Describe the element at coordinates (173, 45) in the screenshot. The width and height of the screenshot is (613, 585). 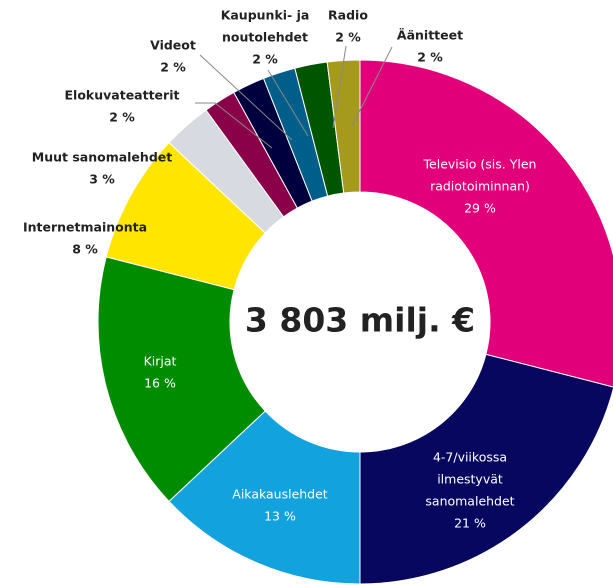
I see `segment-label: Videot` at that location.